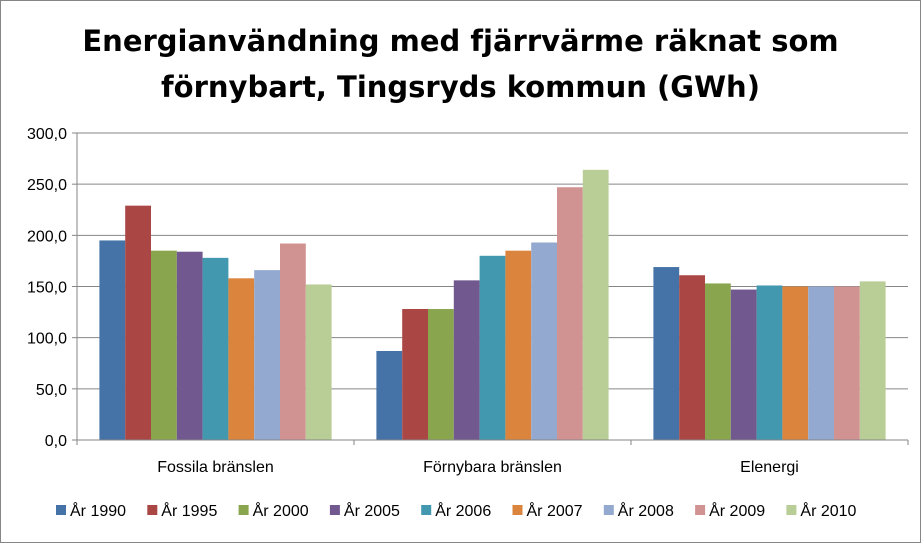 Image resolution: width=921 pixels, height=543 pixels. Describe the element at coordinates (737, 510) in the screenshot. I see `legend-label: År 2009` at that location.